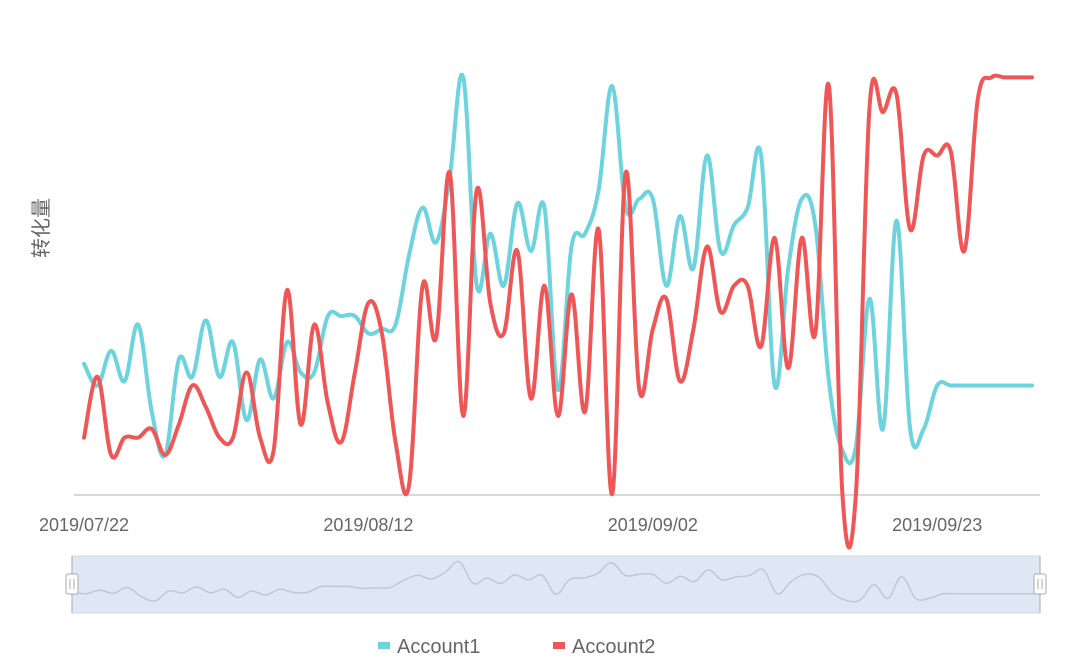 This screenshot has width=1080, height=667. What do you see at coordinates (613, 647) in the screenshot?
I see `legend-label-account2: Account2` at bounding box center [613, 647].